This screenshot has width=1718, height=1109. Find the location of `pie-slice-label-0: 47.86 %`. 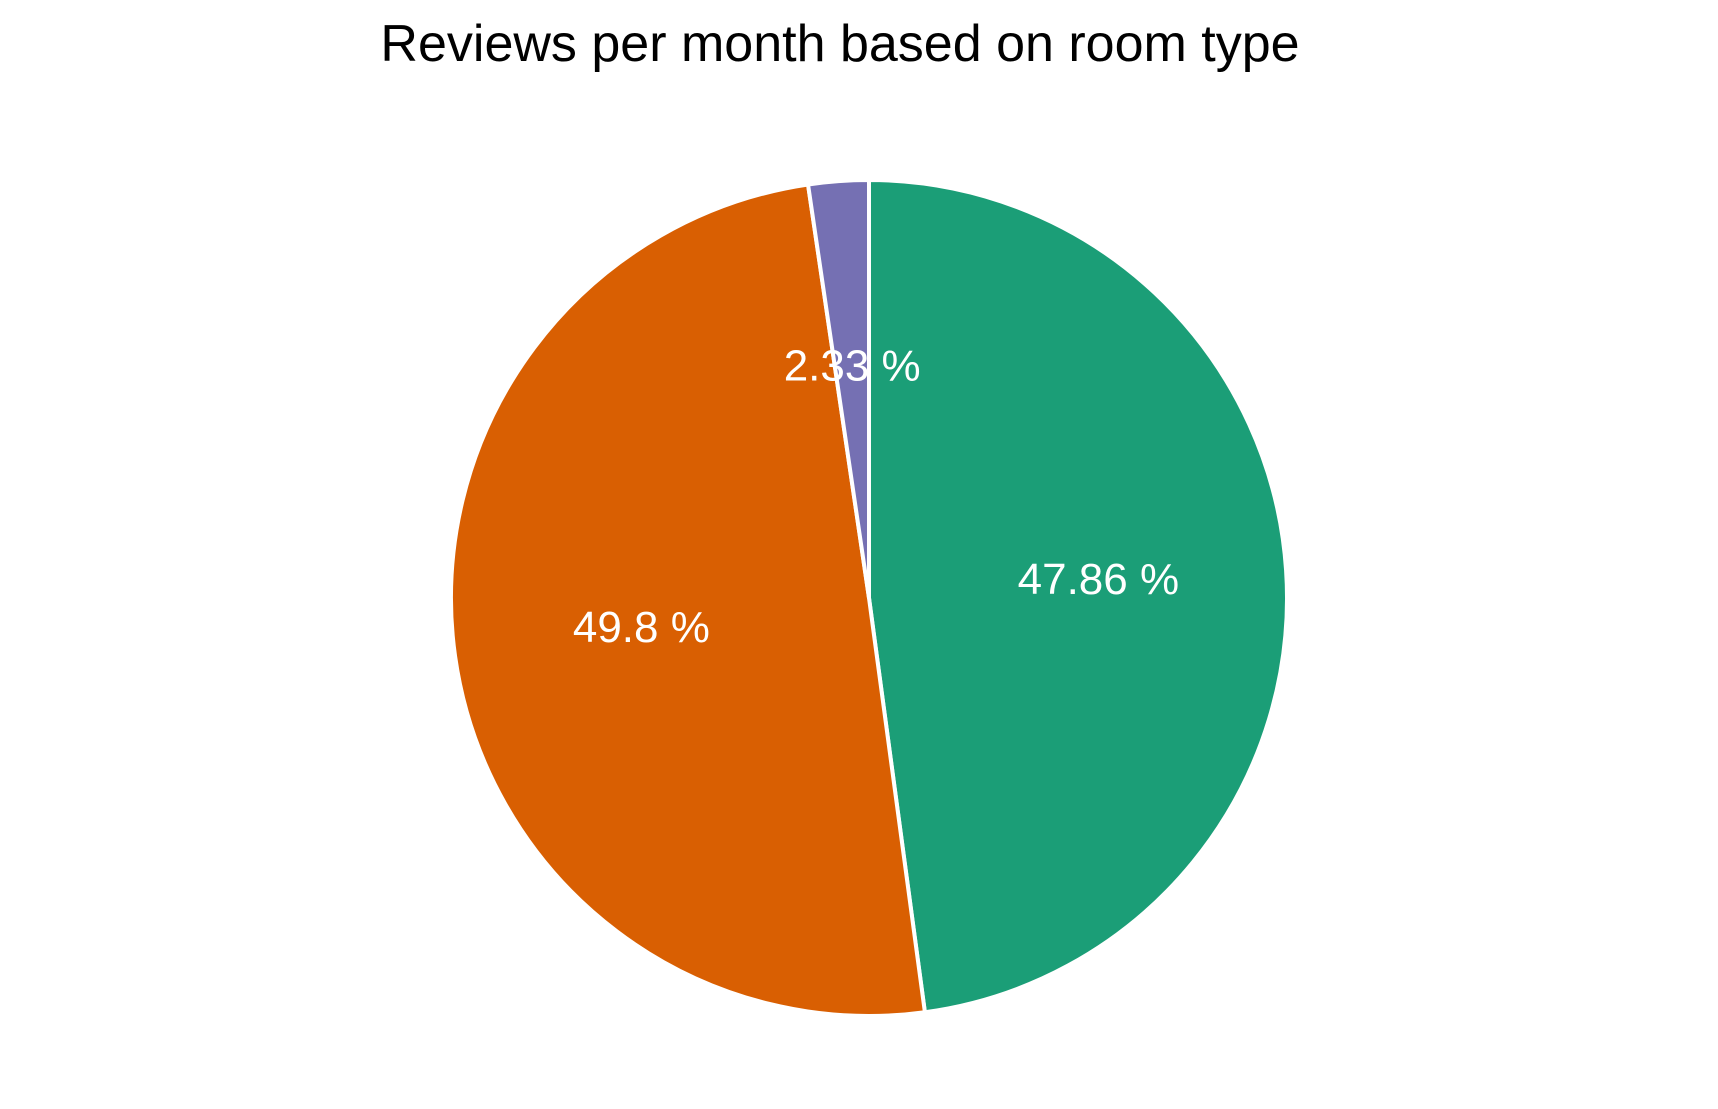

pie-slice-label-0: 47.86 % is located at coordinates (1098, 579).